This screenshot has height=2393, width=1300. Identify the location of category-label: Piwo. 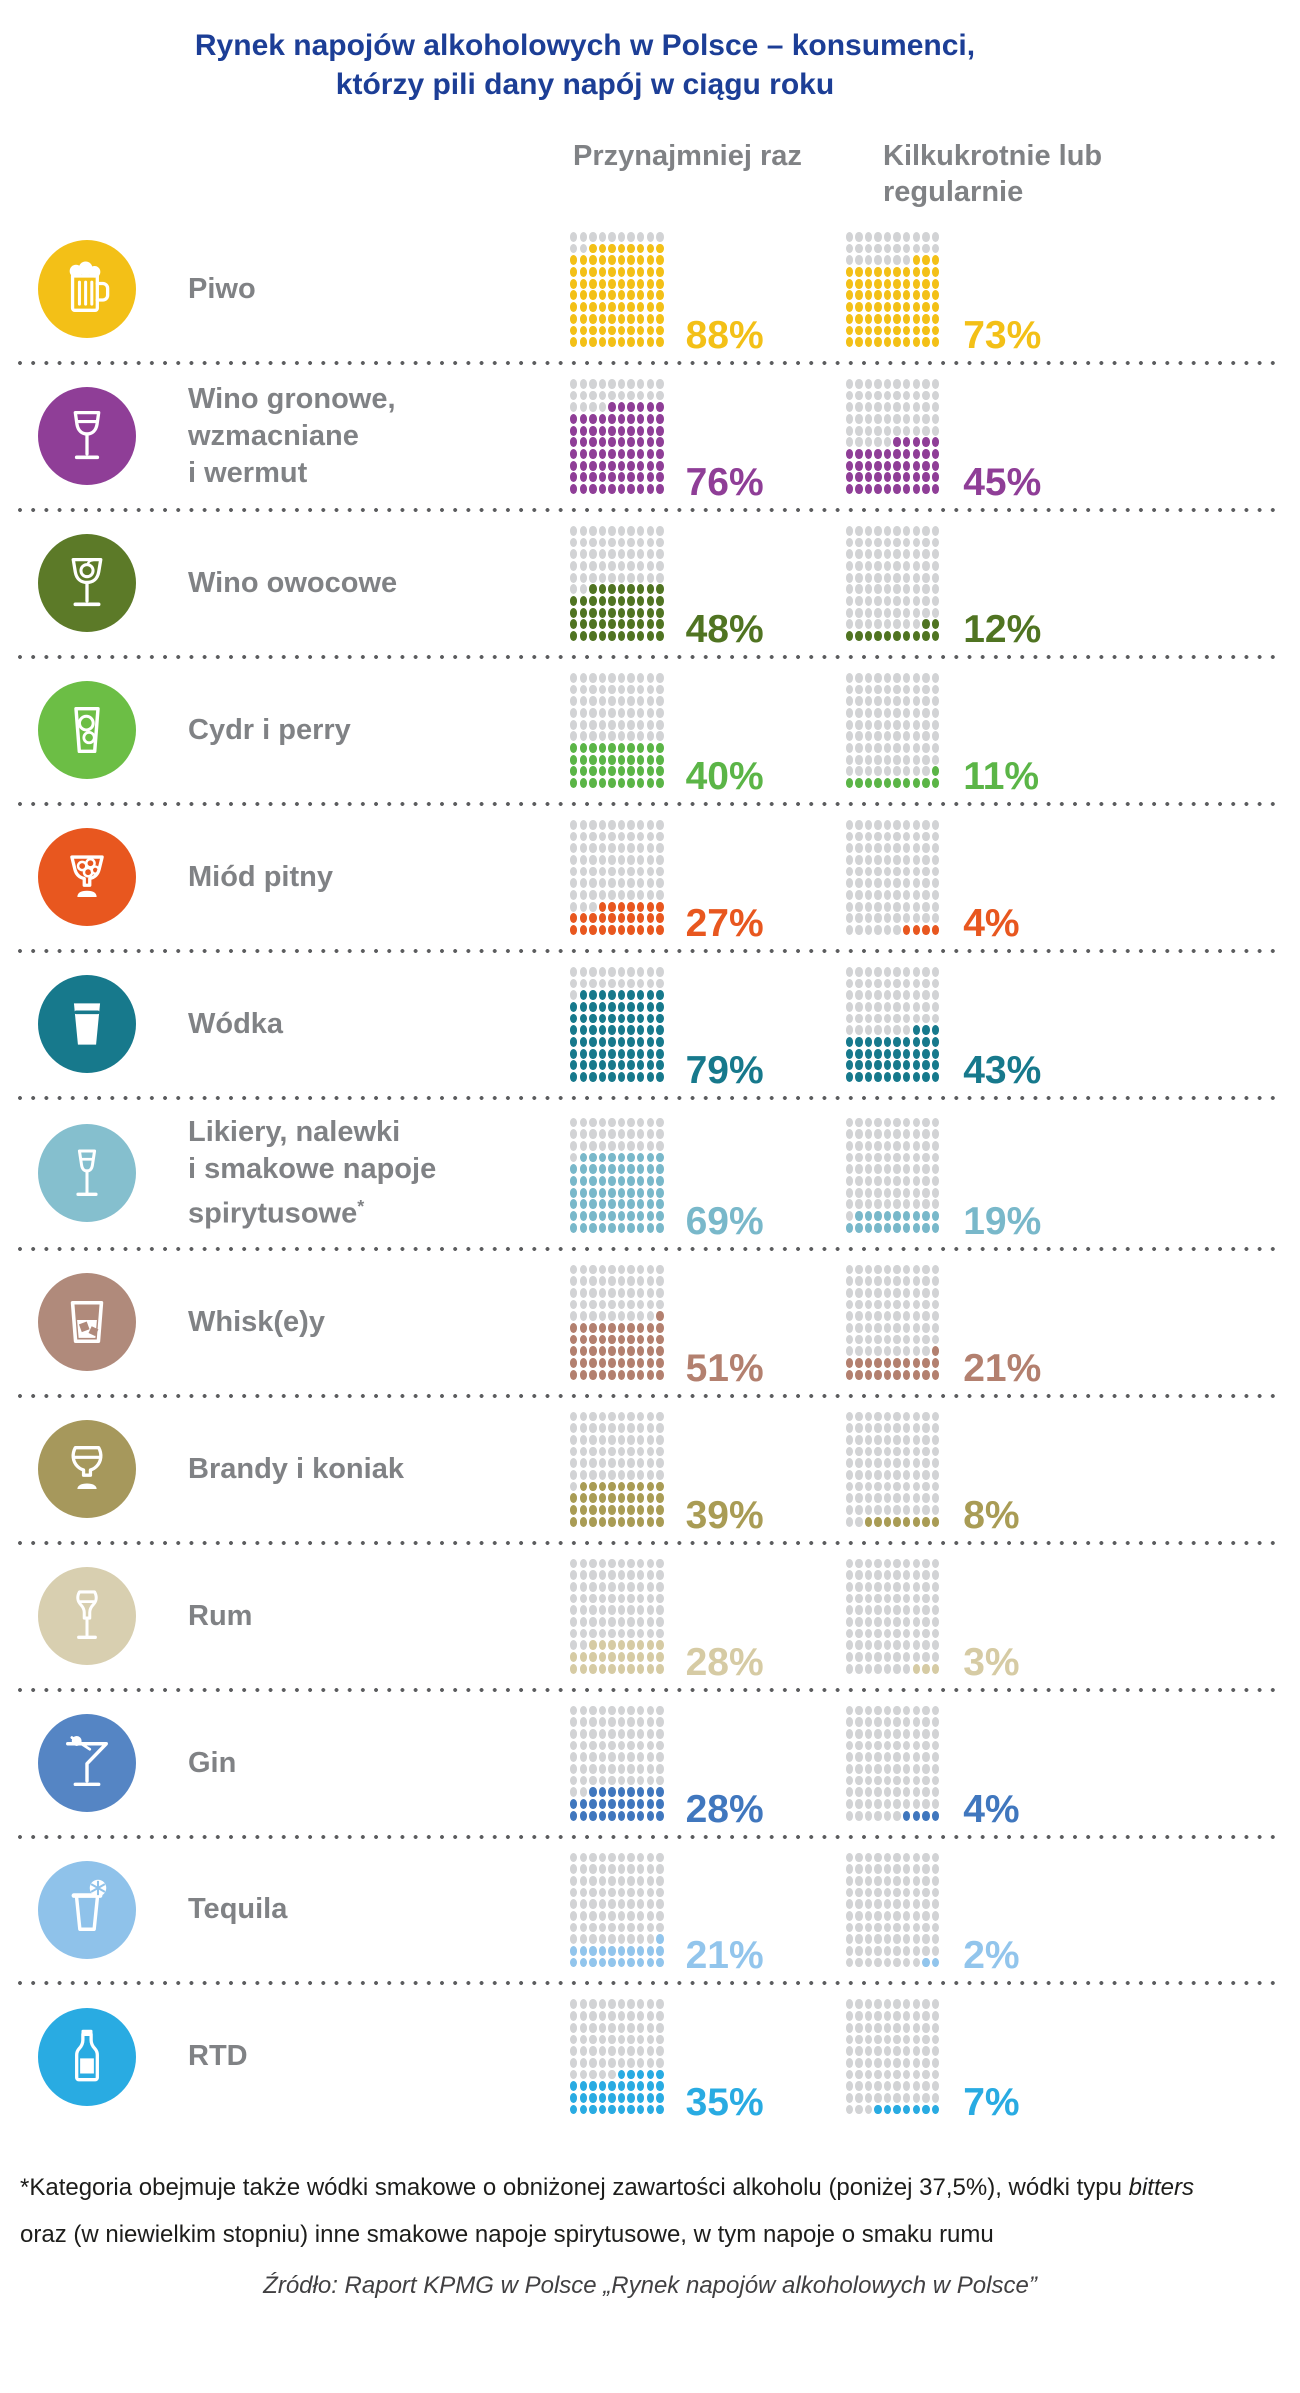
(222, 288).